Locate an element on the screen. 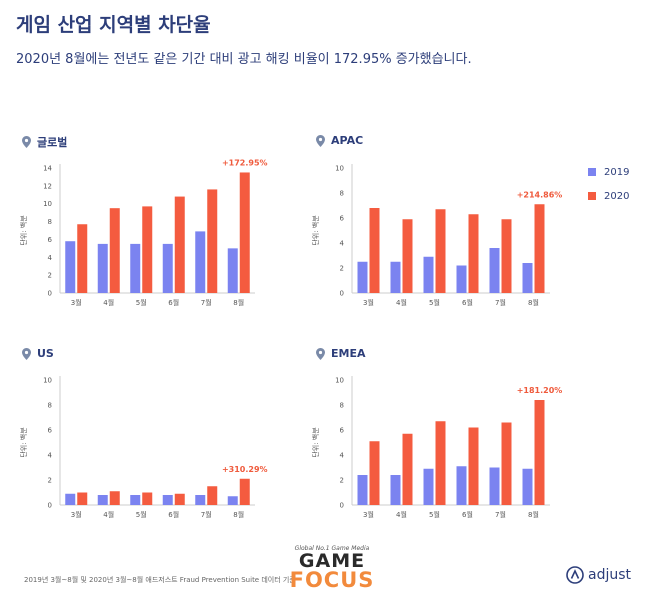  gamefocus-logo: Global No.1 Game Media GAME FOCUS is located at coordinates (332, 570).